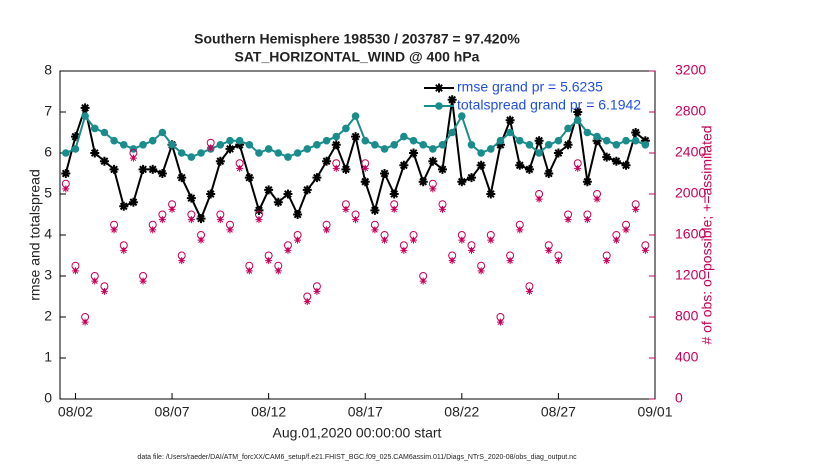 The height and width of the screenshot is (470, 830). What do you see at coordinates (357, 57) in the screenshot?
I see `chart-subtitle: SAT_HORIZONTAL_WIND @ 400 hPa` at bounding box center [357, 57].